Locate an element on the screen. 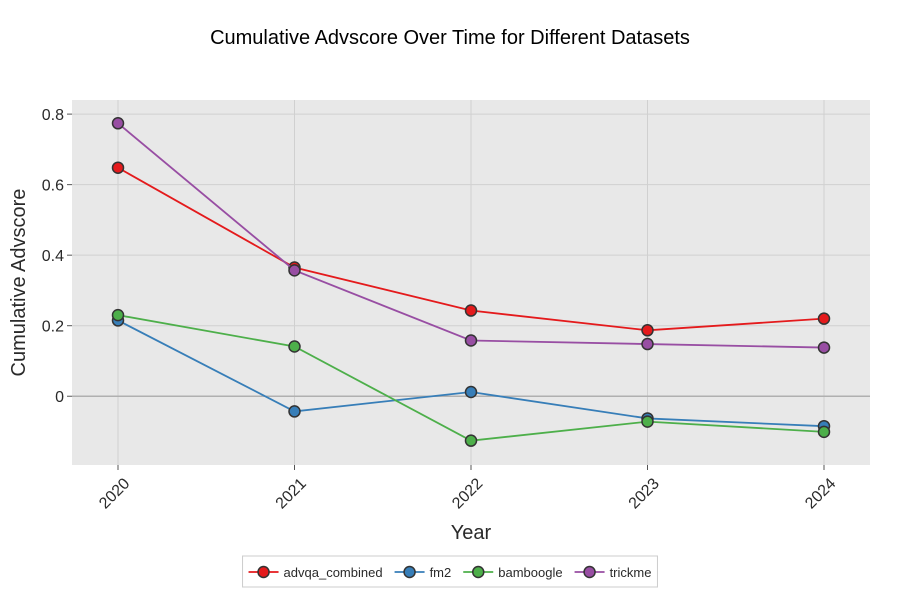 The image size is (900, 600). legend: advqa_combined fm2 bamboogle trickme is located at coordinates (450, 571).